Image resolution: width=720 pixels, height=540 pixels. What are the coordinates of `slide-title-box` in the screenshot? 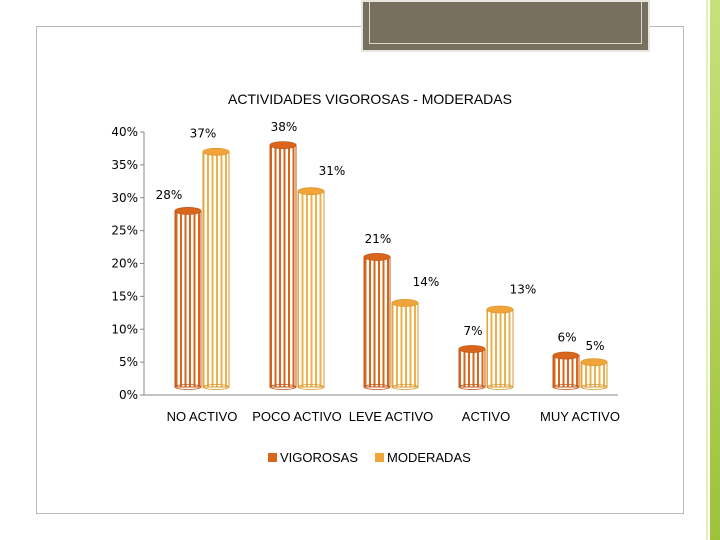 It's located at (505, 26).